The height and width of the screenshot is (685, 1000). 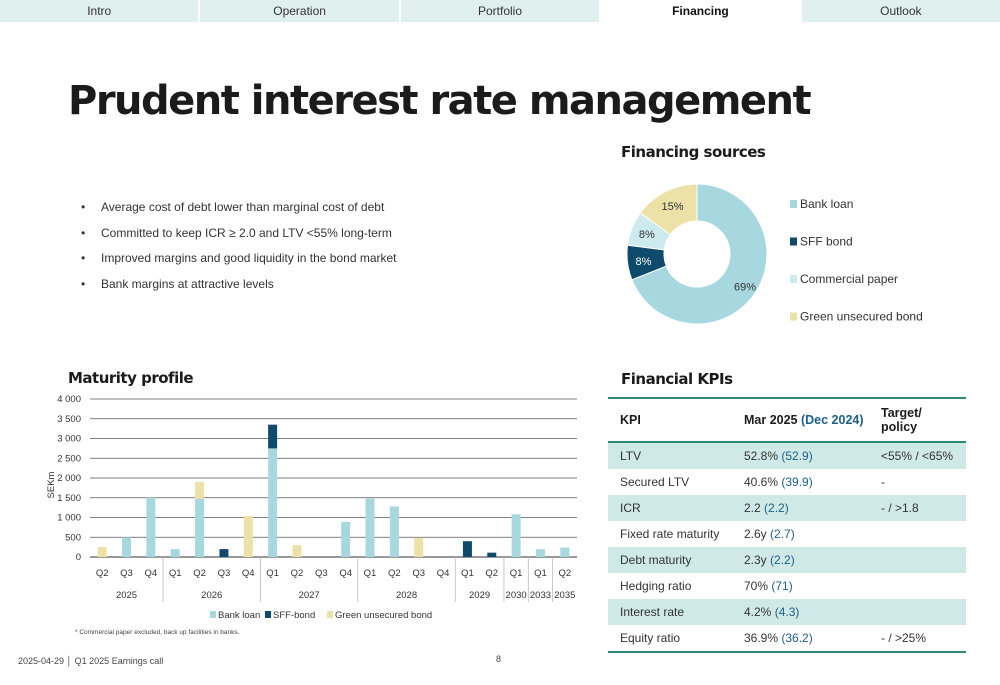 What do you see at coordinates (670, 420) in the screenshot?
I see `kpi-column-header: KPI` at bounding box center [670, 420].